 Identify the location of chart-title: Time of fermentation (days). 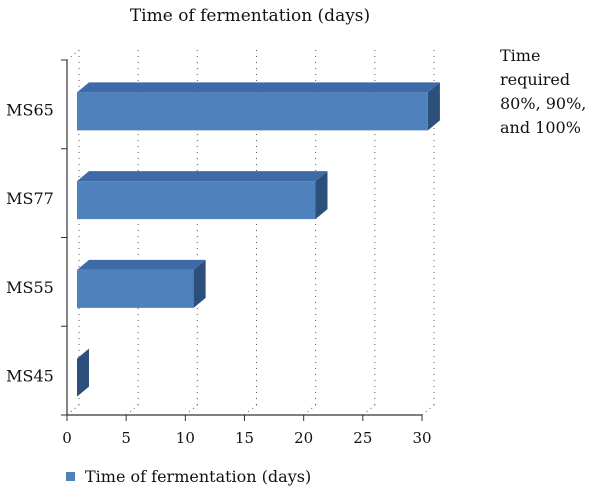
(250, 16).